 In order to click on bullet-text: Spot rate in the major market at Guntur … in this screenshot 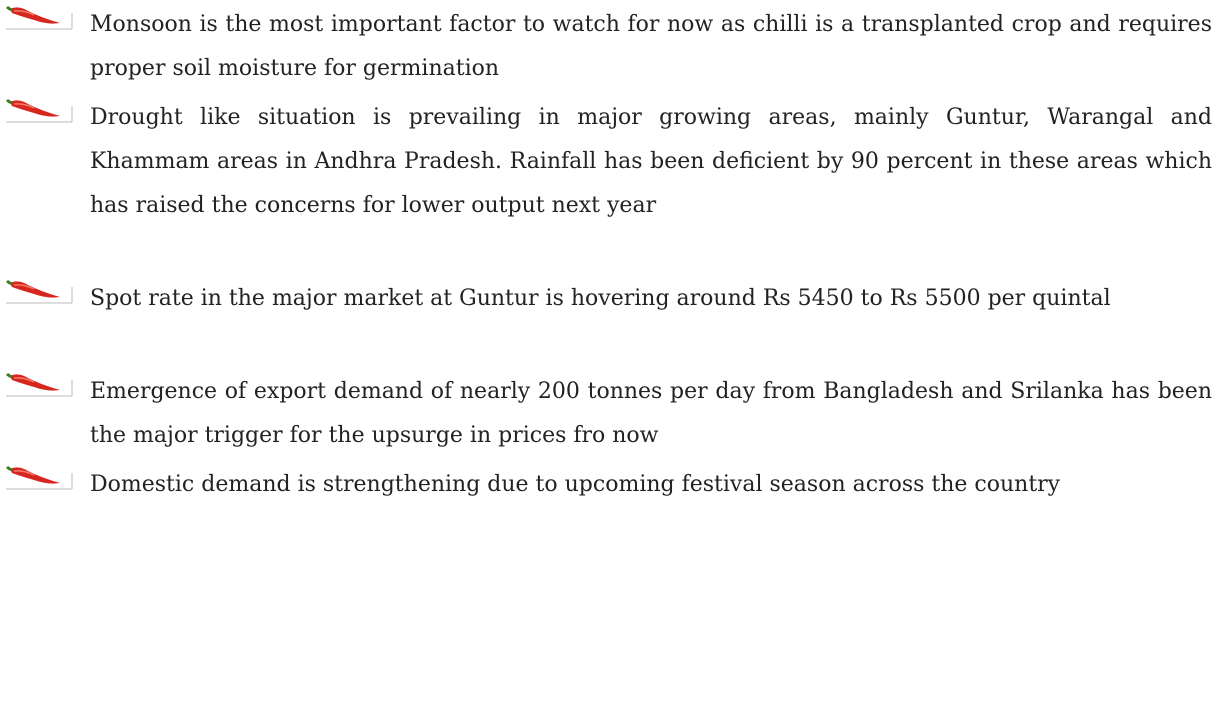, I will do `click(600, 298)`.